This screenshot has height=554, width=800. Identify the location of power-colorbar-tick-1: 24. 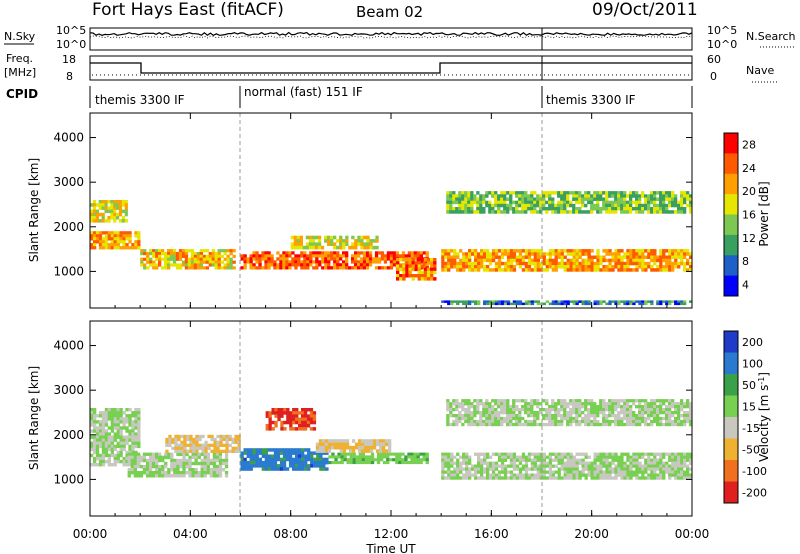
(749, 168).